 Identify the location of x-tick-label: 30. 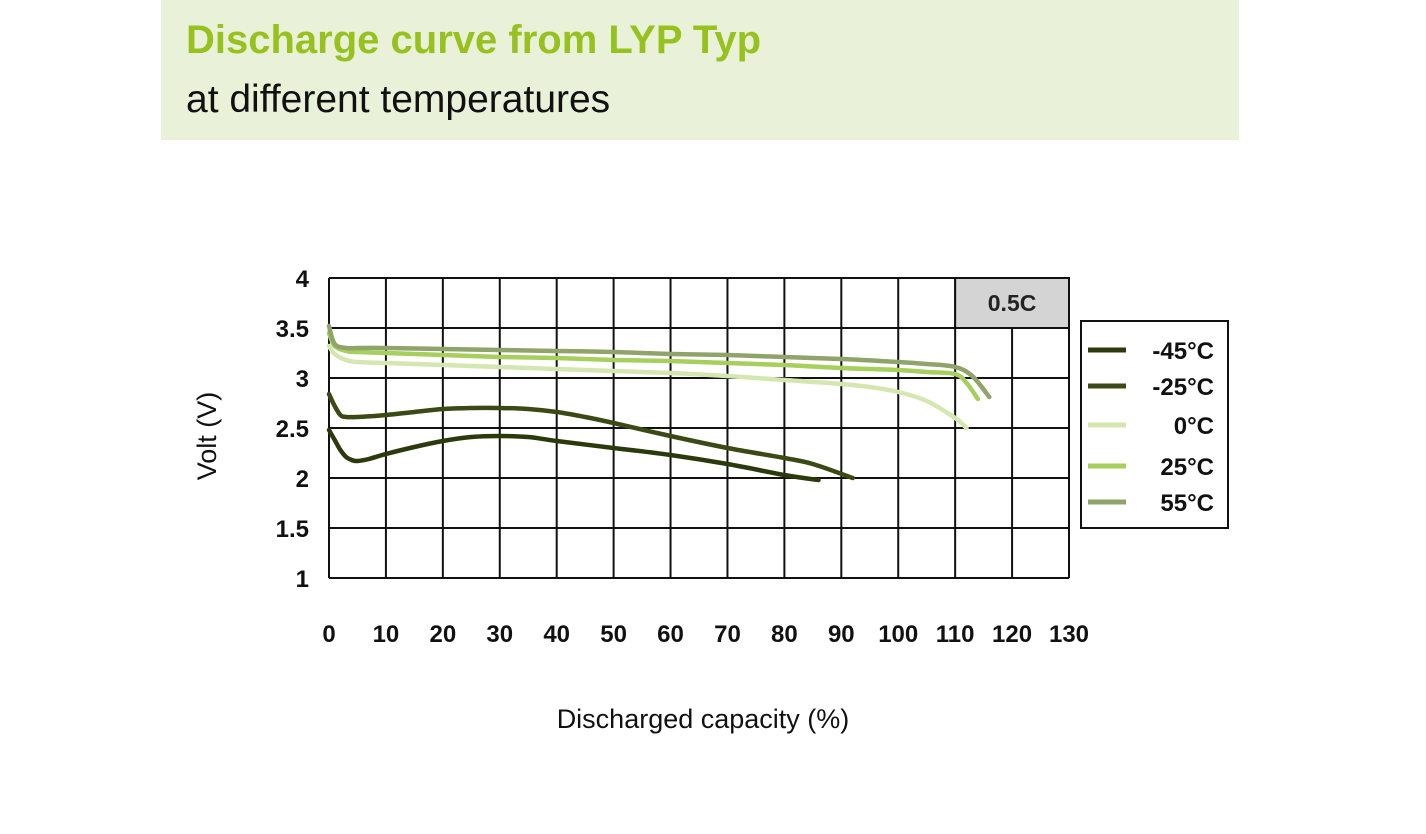
(499, 634).